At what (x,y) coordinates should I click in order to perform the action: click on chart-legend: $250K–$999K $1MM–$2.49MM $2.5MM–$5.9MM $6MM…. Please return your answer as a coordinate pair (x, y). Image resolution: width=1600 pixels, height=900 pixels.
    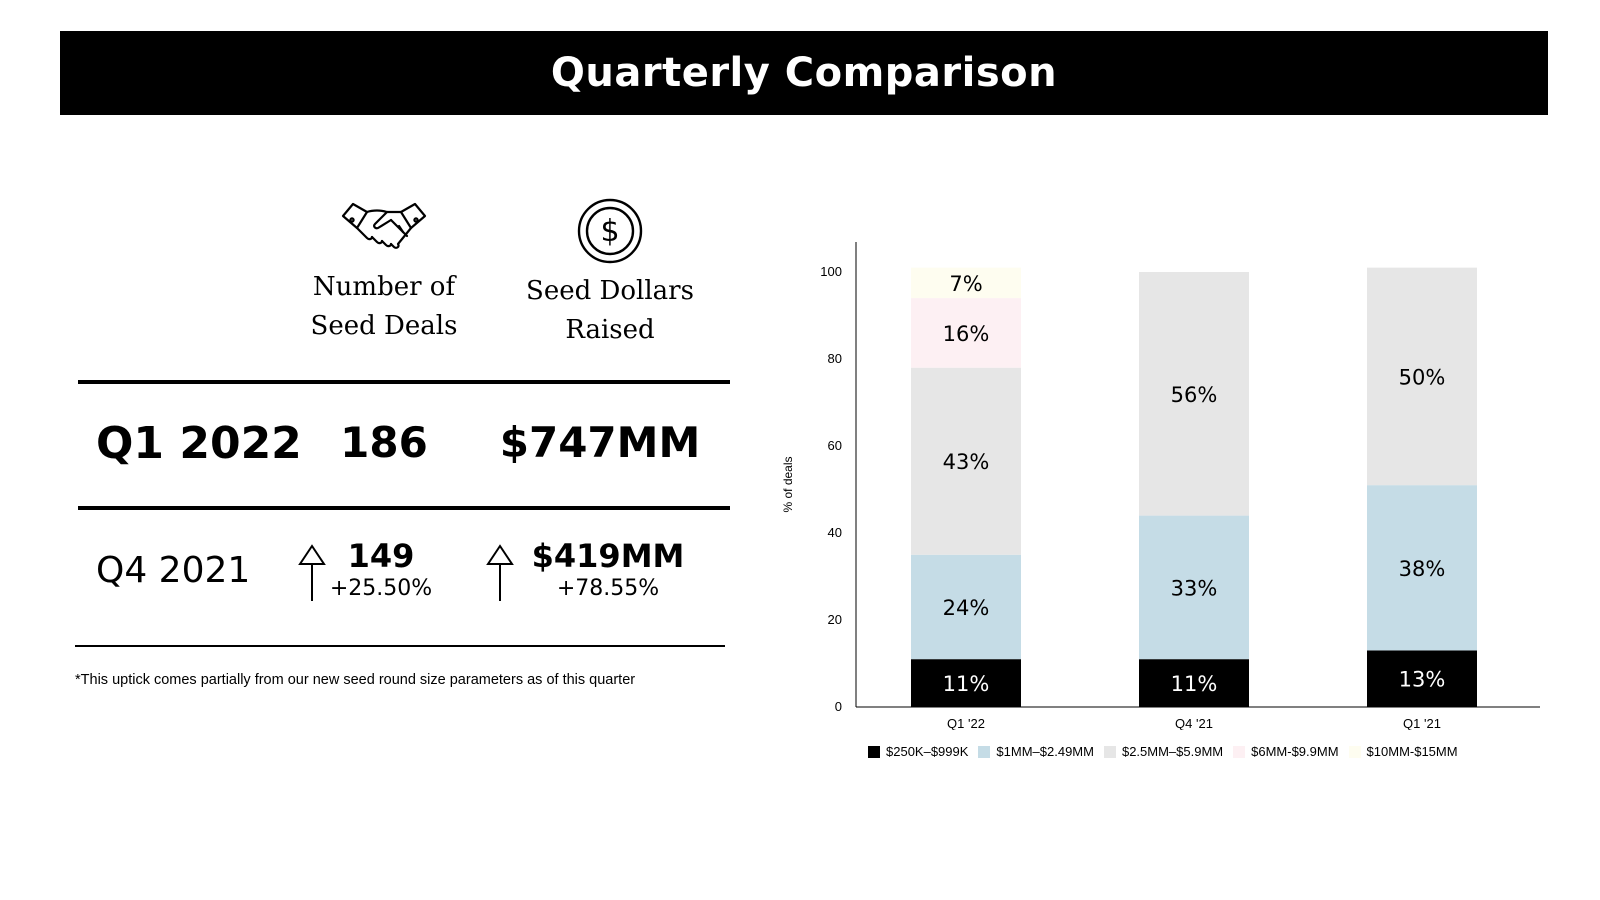
    Looking at the image, I should click on (1168, 751).